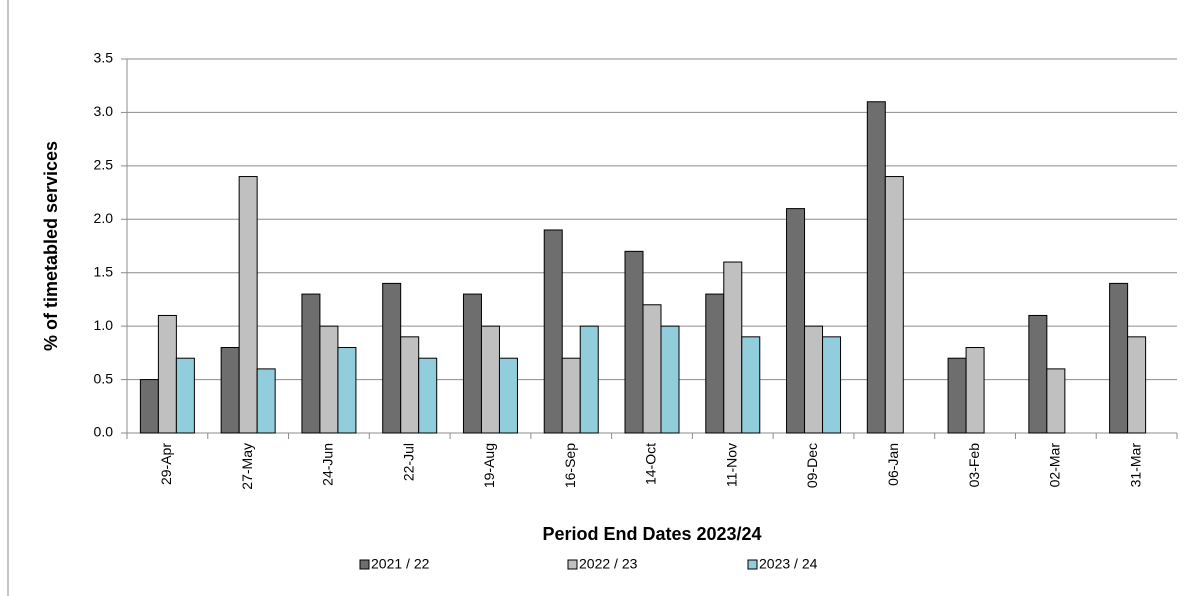 The width and height of the screenshot is (1203, 596). Describe the element at coordinates (104, 165) in the screenshot. I see `y-tick-label: 2.5` at that location.